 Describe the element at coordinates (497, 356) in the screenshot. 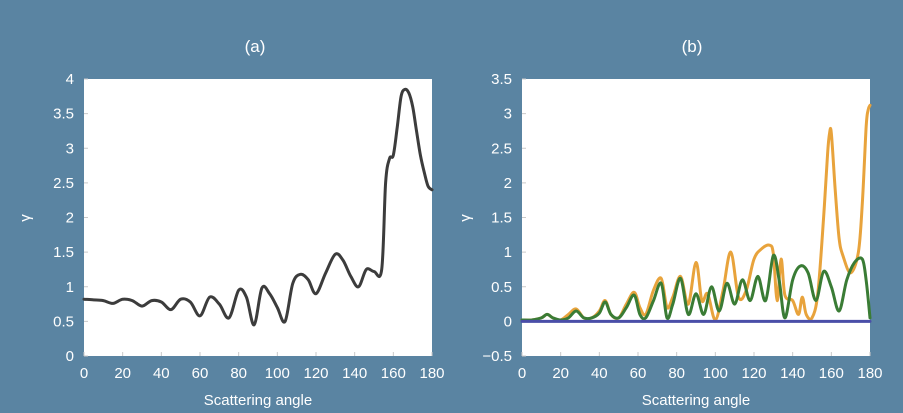

I see `y-tick-label: −0.5` at that location.